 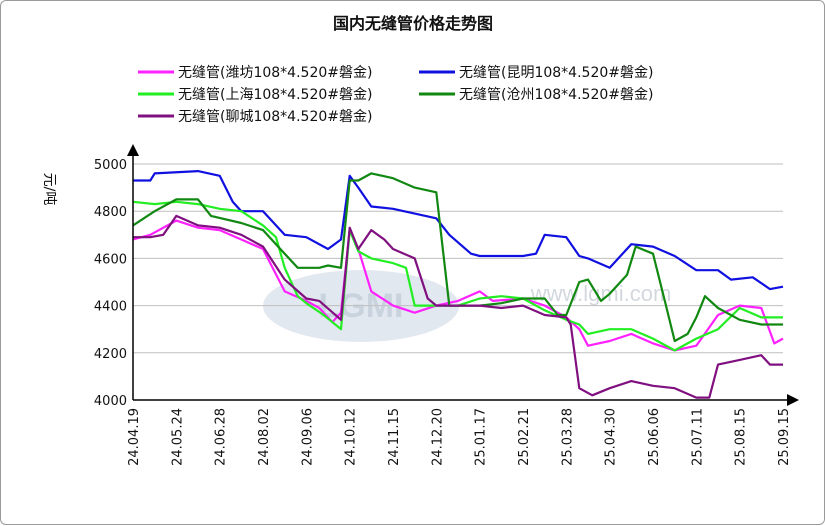 What do you see at coordinates (134, 437) in the screenshot?
I see `x-tick-label-0: 24.04.19` at bounding box center [134, 437].